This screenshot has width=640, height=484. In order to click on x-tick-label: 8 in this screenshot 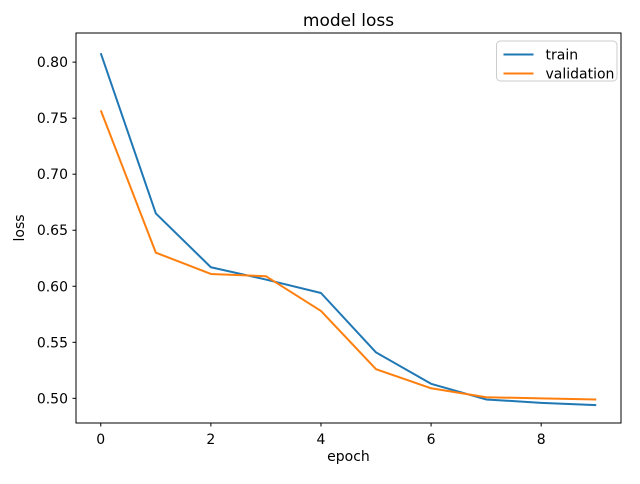, I will do `click(541, 440)`.